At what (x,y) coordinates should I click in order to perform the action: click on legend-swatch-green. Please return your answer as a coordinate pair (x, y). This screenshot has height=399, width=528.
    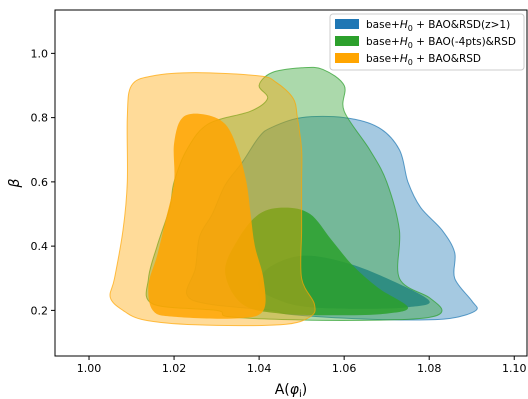
    Looking at the image, I should click on (347, 41).